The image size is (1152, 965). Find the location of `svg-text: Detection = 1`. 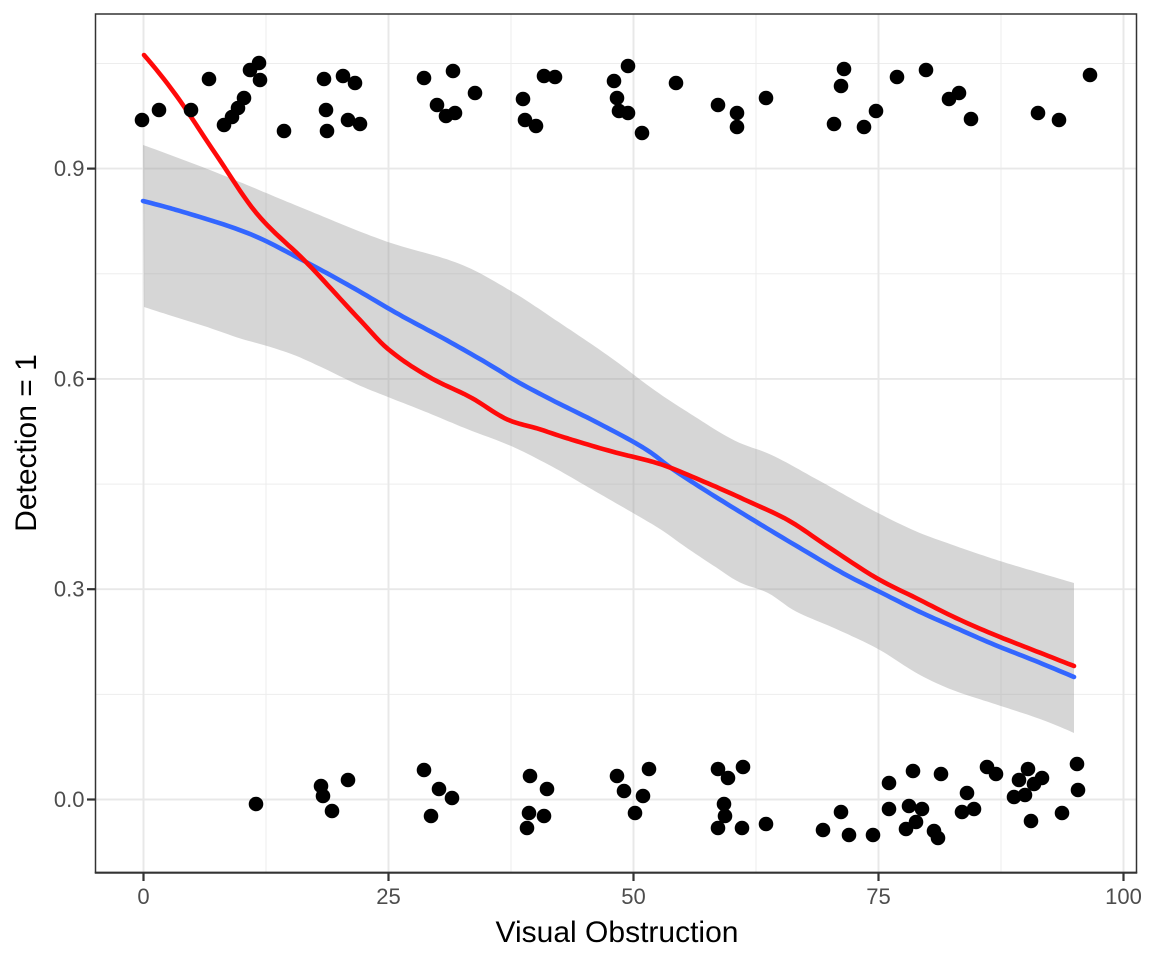

svg-text: Detection = 1 is located at coordinates (26, 443).